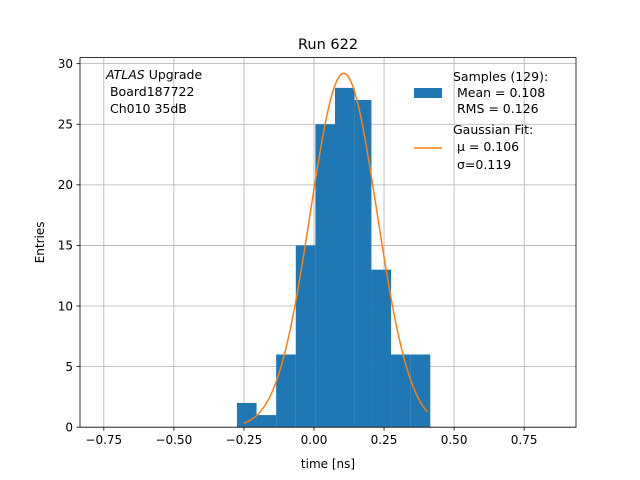  I want to click on y-tick-label: 20, so click(65, 185).